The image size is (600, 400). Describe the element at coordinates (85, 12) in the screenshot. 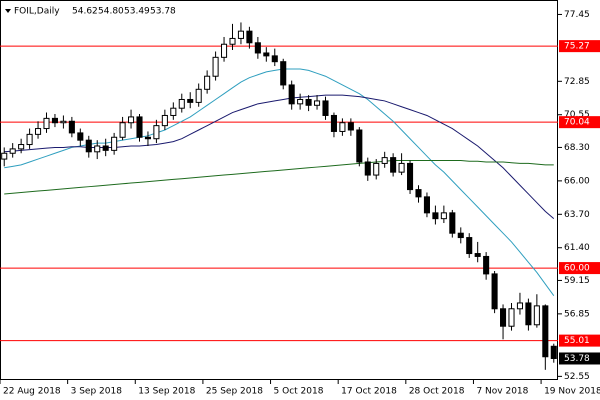

I see `header-open: 54.62` at that location.